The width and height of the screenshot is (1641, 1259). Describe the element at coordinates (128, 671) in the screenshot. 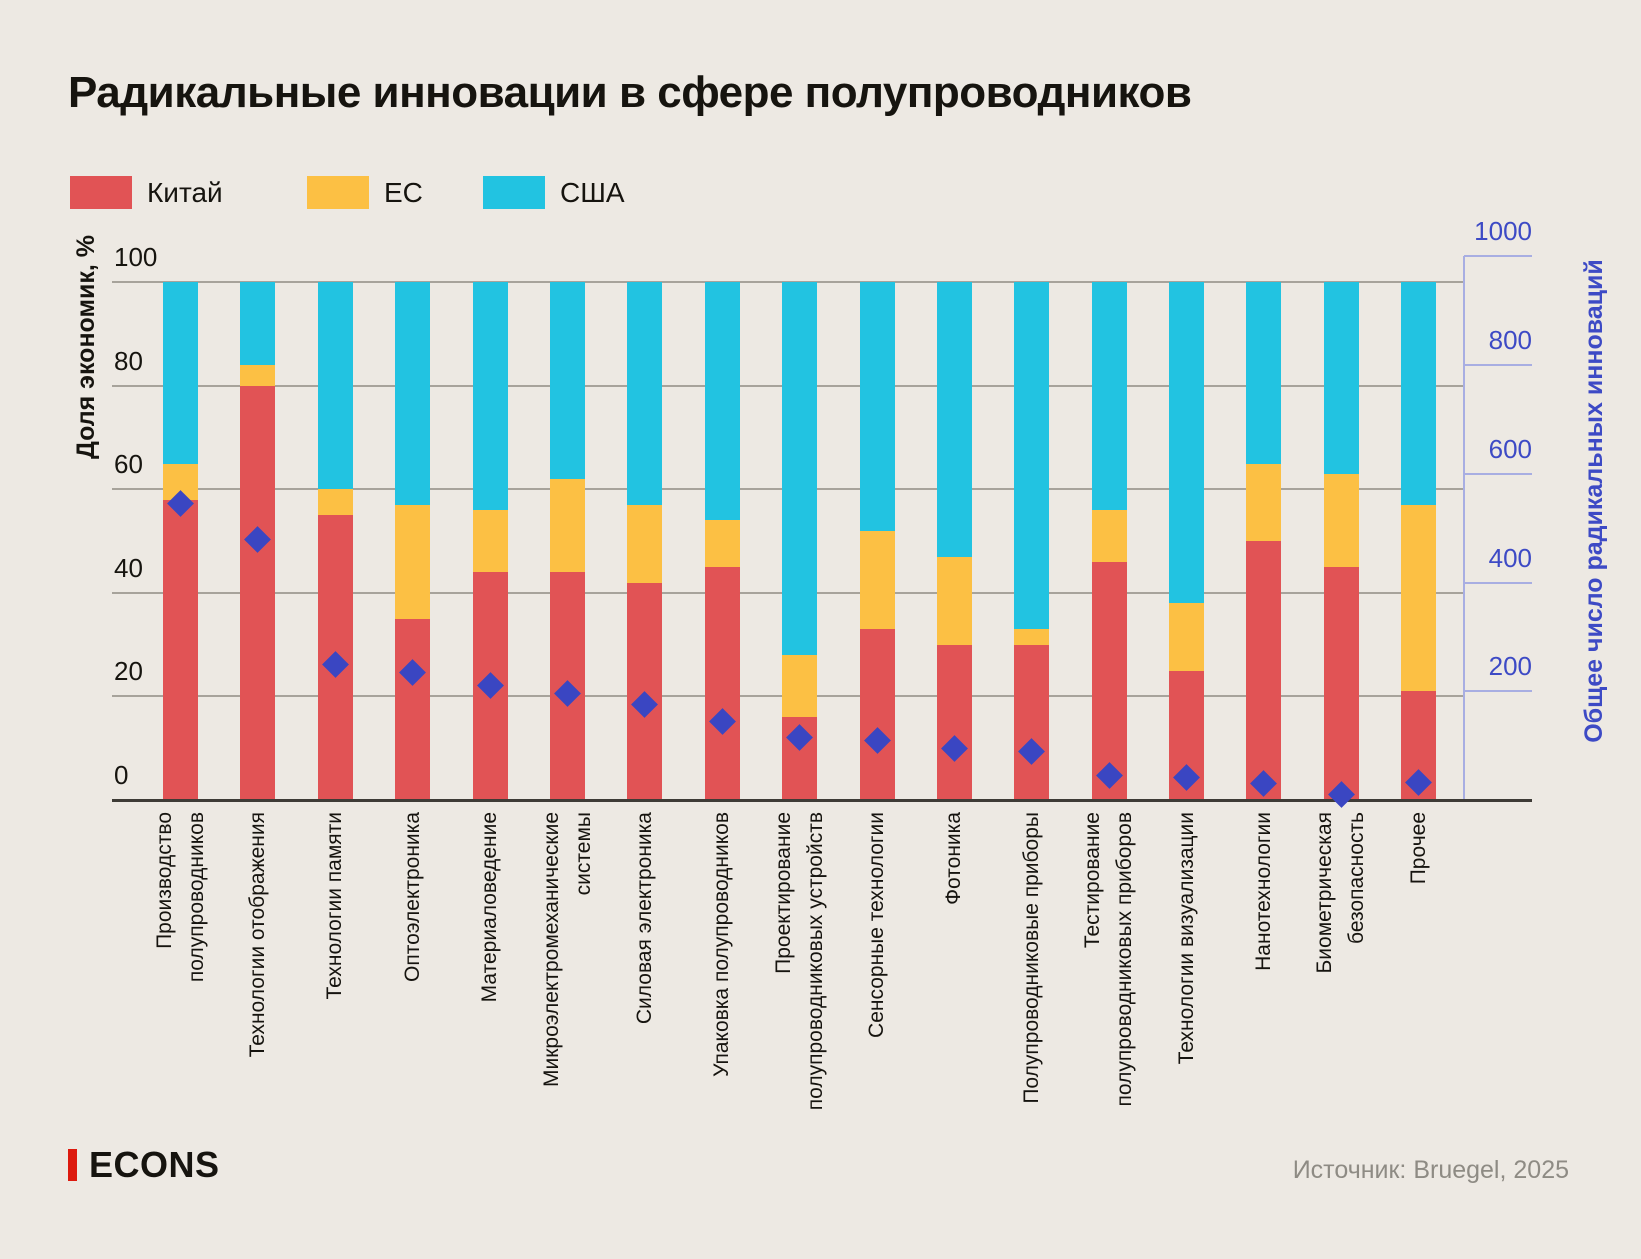

I see `left-axis-tick-label: 20` at that location.